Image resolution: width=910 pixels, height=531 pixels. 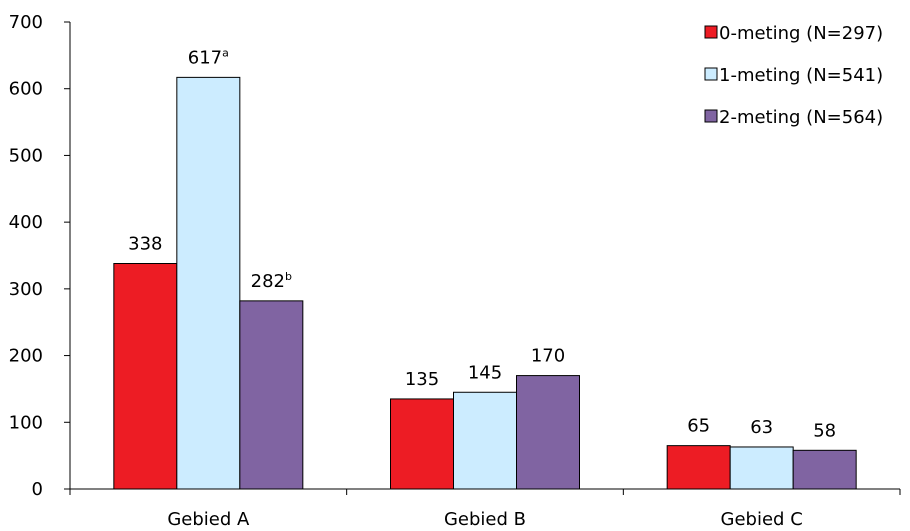 I want to click on x-category-label: Gebied C, so click(x=762, y=519).